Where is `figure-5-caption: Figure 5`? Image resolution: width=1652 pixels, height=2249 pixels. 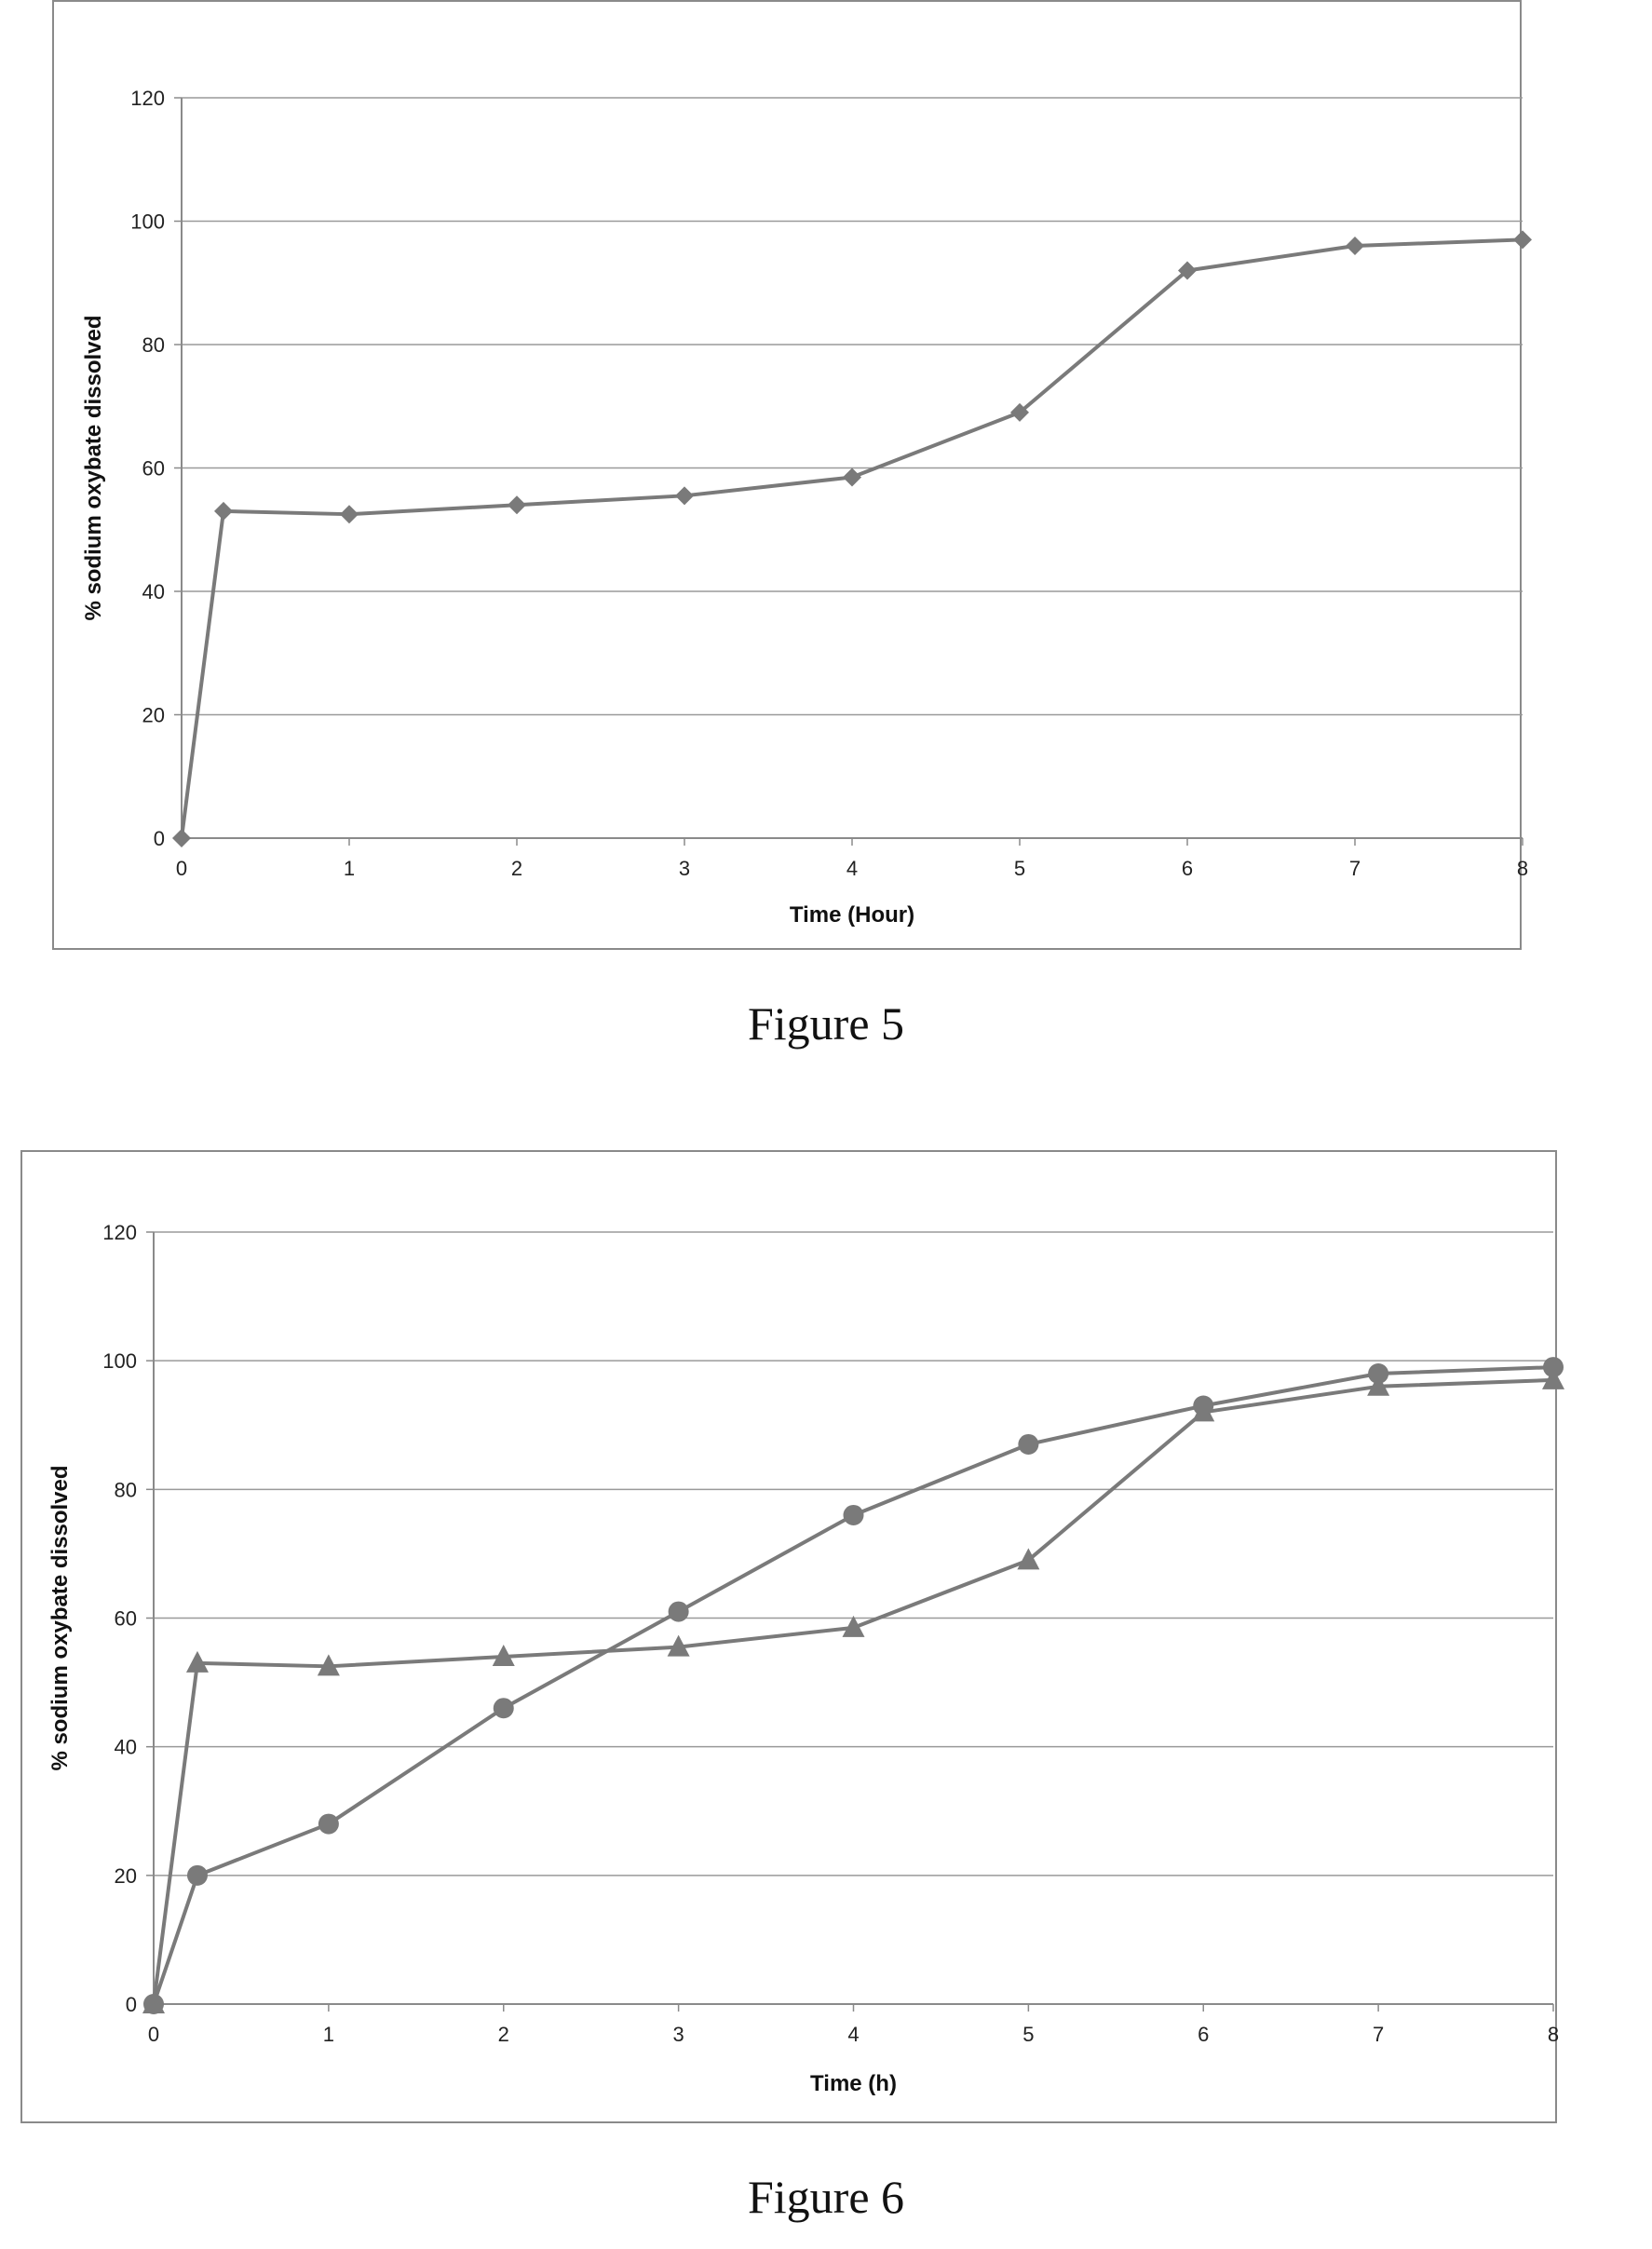
figure-5-caption: Figure 5 is located at coordinates (826, 1023).